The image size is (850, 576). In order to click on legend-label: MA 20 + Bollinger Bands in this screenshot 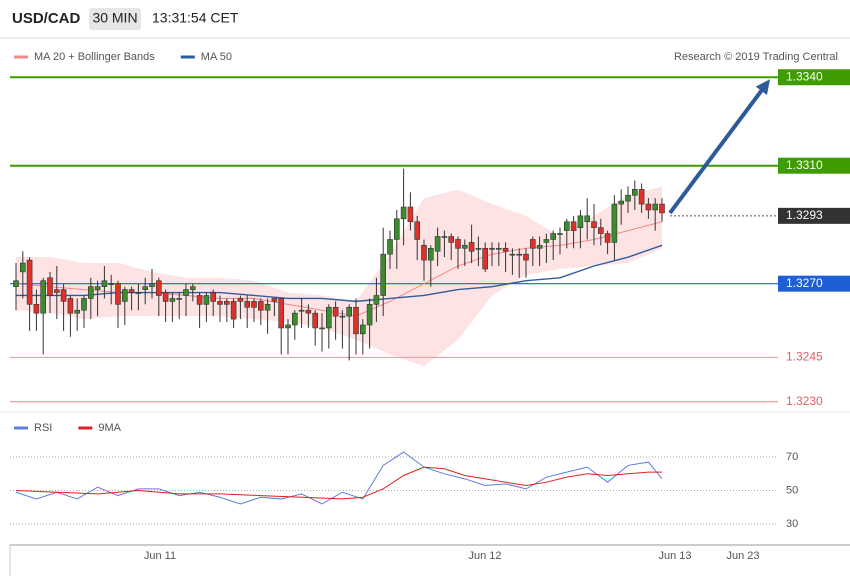, I will do `click(94, 57)`.